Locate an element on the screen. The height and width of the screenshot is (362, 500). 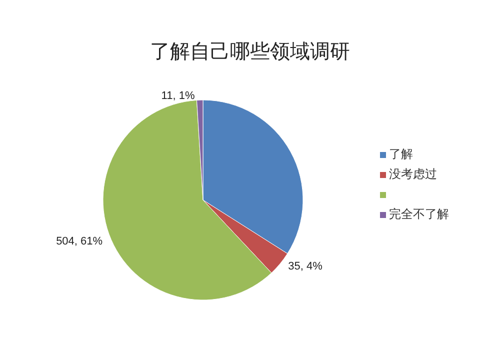
data-label: 35, 4% is located at coordinates (305, 266).